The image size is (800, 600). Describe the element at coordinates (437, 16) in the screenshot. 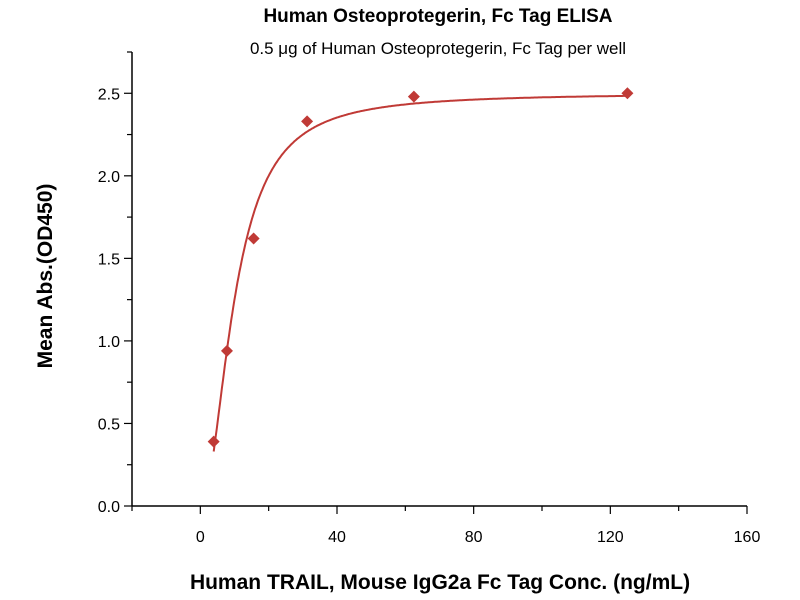

I see `chart-title: Human Osteoprotegerin, Fc Tag ELISA` at that location.